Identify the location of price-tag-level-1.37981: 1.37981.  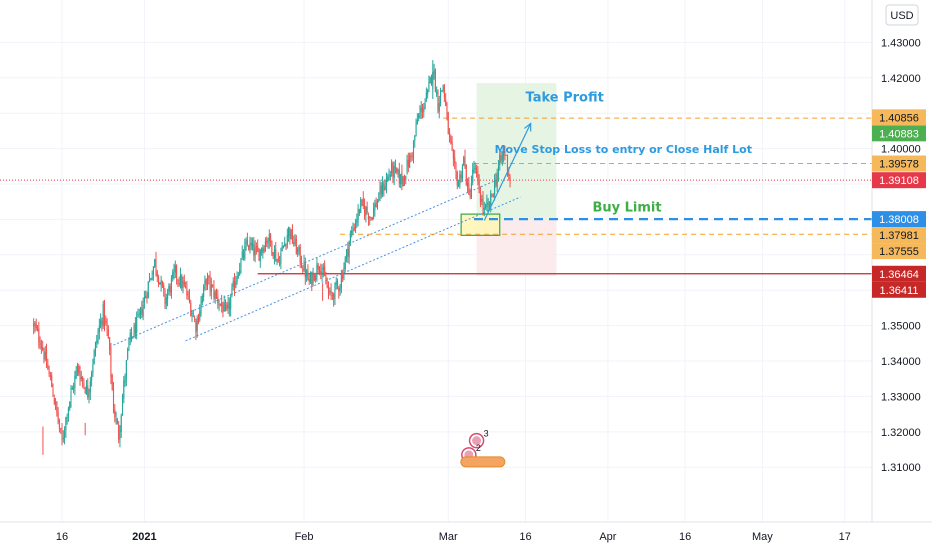
(899, 235).